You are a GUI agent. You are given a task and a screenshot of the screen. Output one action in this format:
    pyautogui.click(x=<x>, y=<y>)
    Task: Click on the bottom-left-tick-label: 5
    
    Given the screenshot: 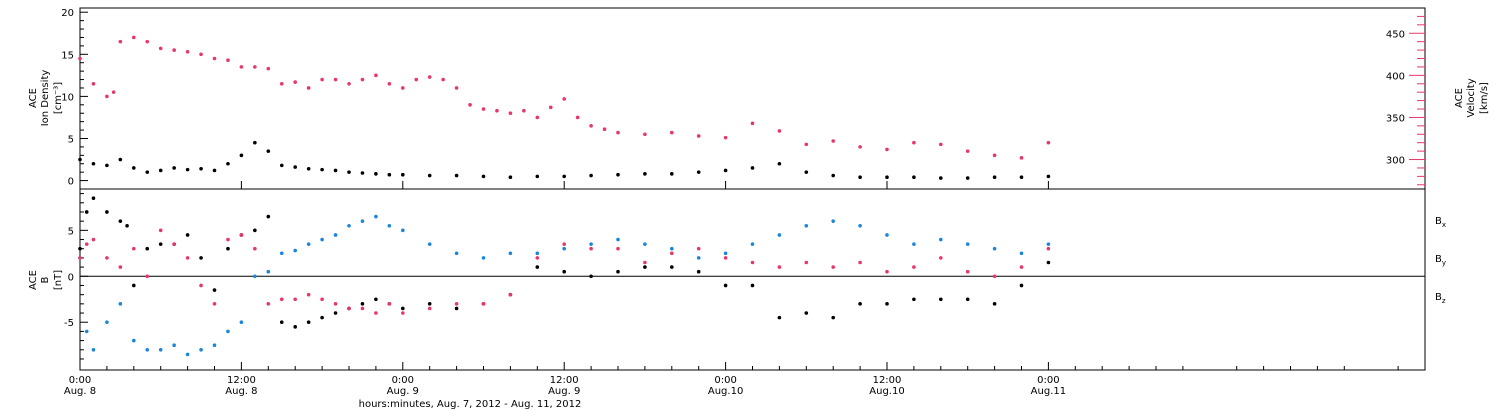 What is the action you would take?
    pyautogui.click(x=71, y=231)
    